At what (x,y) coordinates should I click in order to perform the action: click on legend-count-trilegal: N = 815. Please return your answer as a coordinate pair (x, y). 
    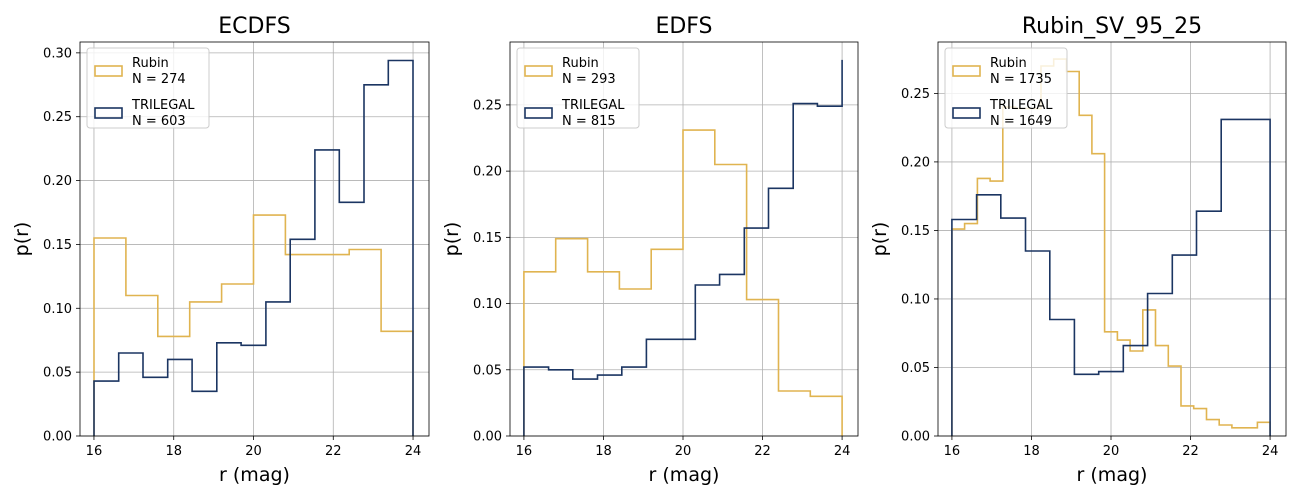
    Looking at the image, I should click on (589, 121).